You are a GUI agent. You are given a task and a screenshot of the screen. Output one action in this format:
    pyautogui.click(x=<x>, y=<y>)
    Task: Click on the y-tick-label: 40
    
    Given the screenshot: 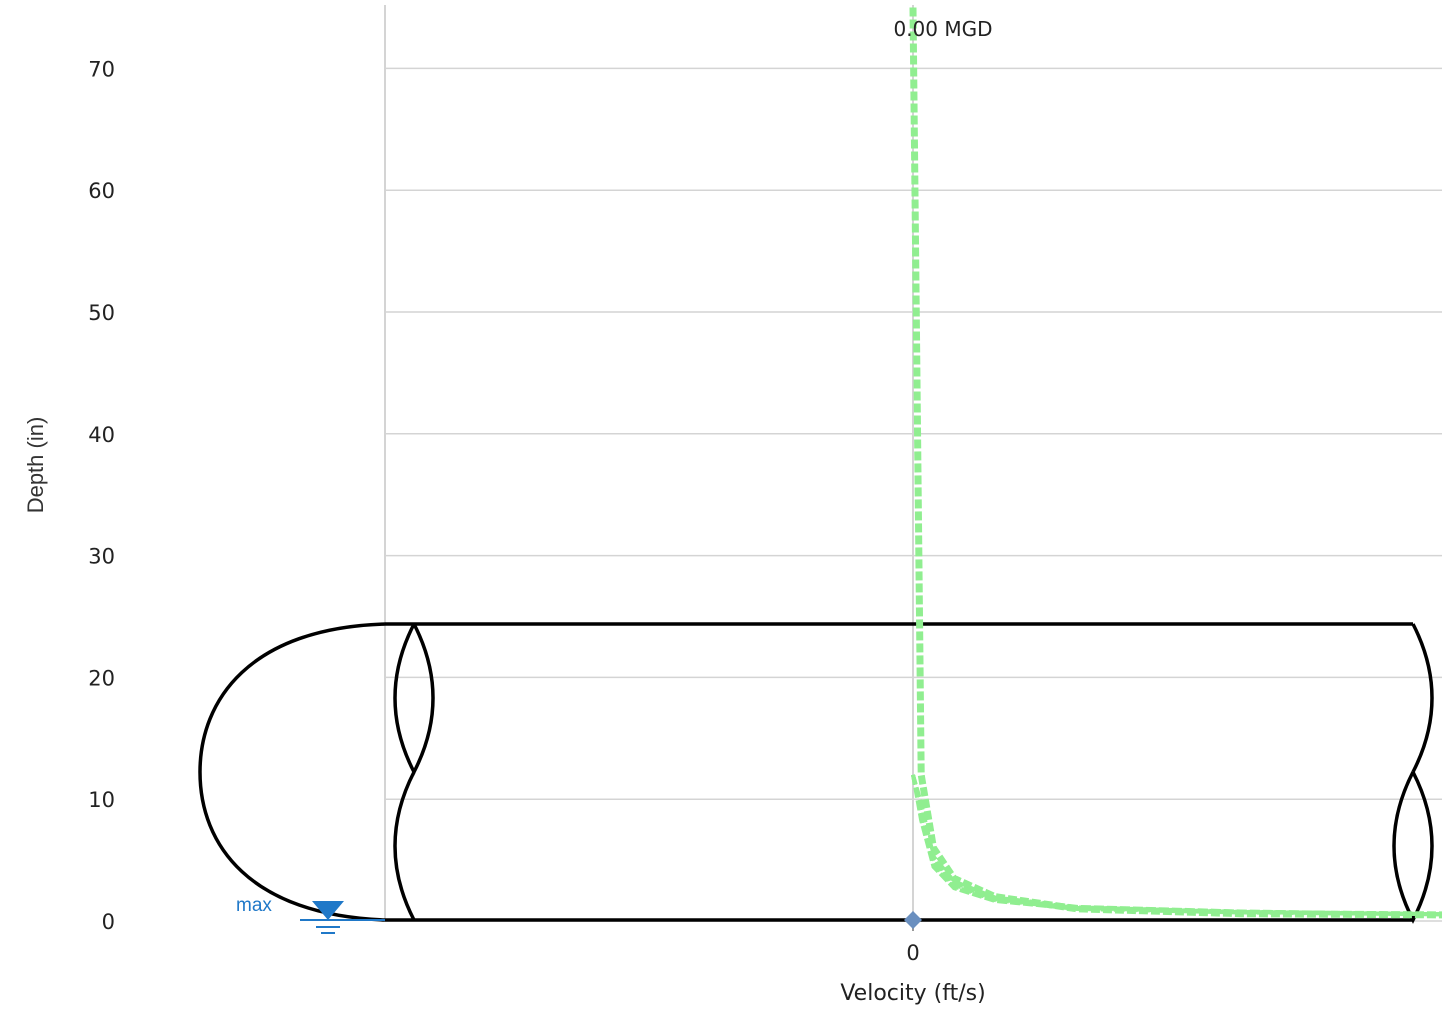 What is the action you would take?
    pyautogui.click(x=101, y=435)
    